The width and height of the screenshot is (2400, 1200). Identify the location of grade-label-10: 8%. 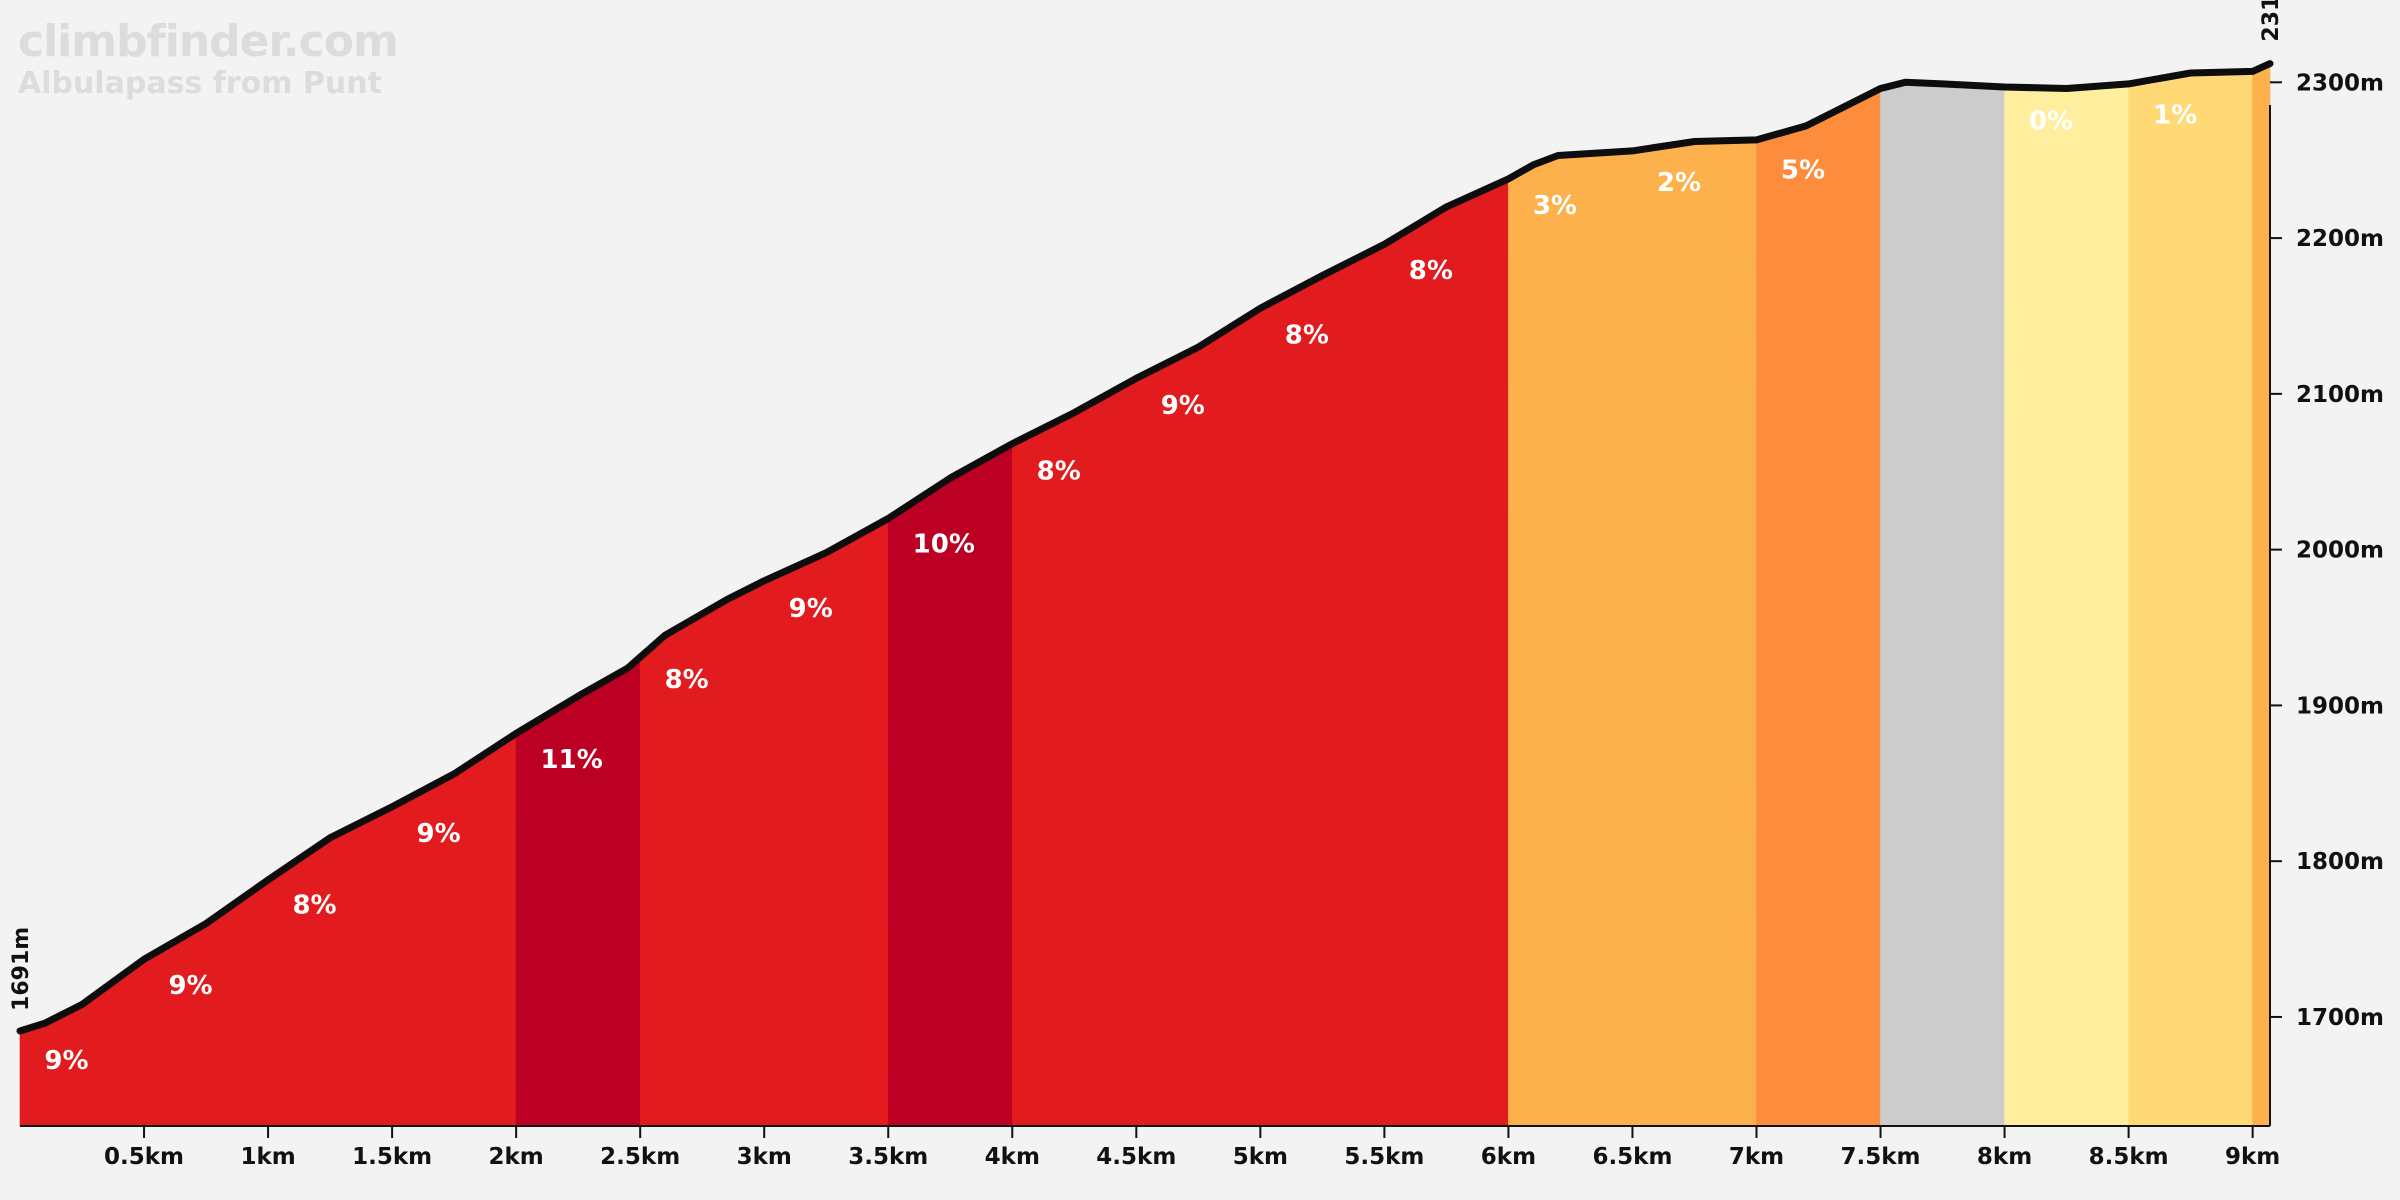
(1307, 336).